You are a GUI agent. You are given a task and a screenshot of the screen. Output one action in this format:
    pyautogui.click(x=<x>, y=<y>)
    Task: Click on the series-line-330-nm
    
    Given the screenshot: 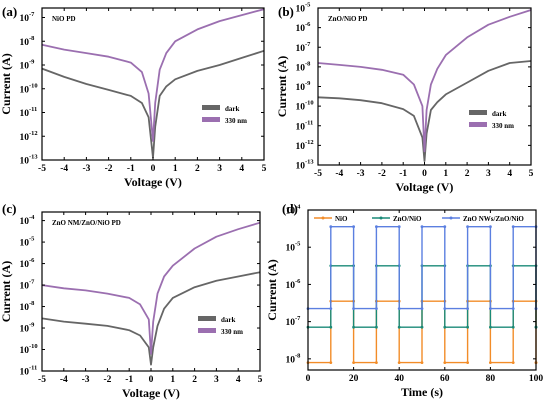 What is the action you would take?
    pyautogui.click(x=424, y=81)
    